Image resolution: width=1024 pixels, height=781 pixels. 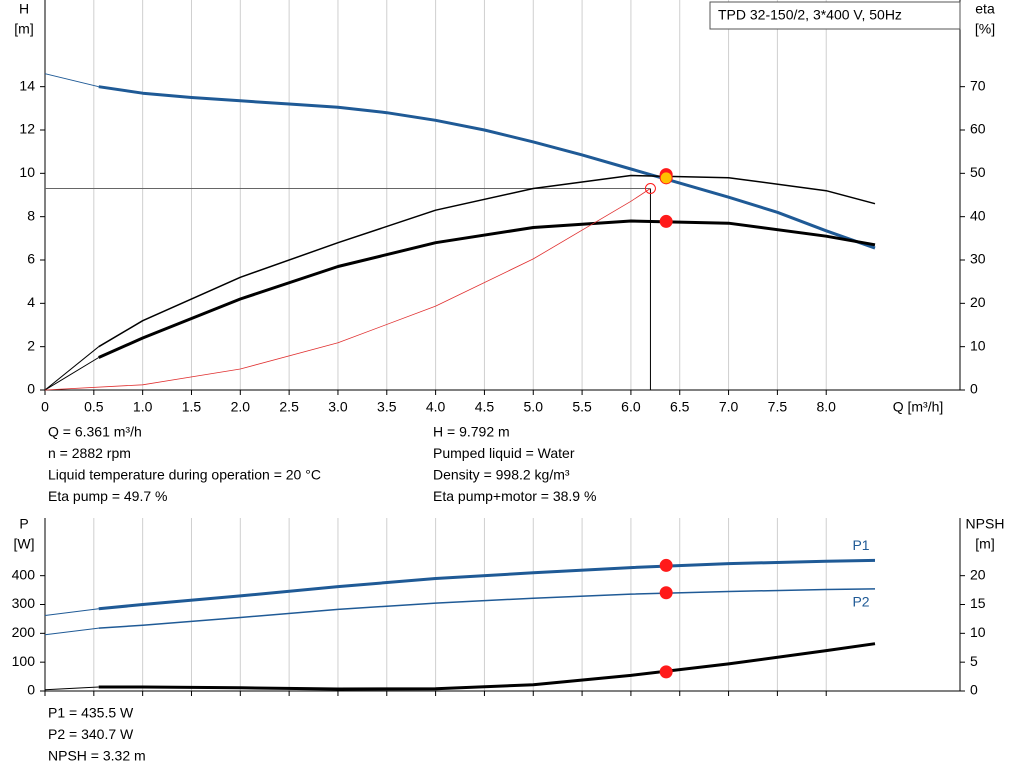 What do you see at coordinates (978, 603) in the screenshot?
I see `y2-tick-label: 15` at bounding box center [978, 603].